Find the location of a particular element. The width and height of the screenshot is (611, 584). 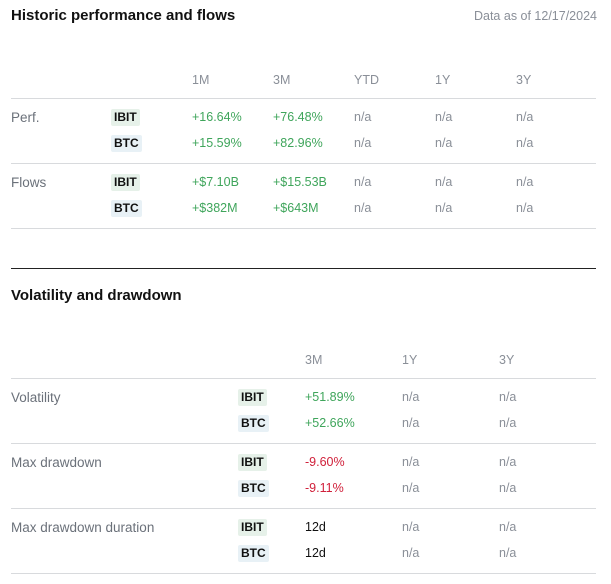

section-title-volatility: Volatility and drawdown is located at coordinates (96, 295).